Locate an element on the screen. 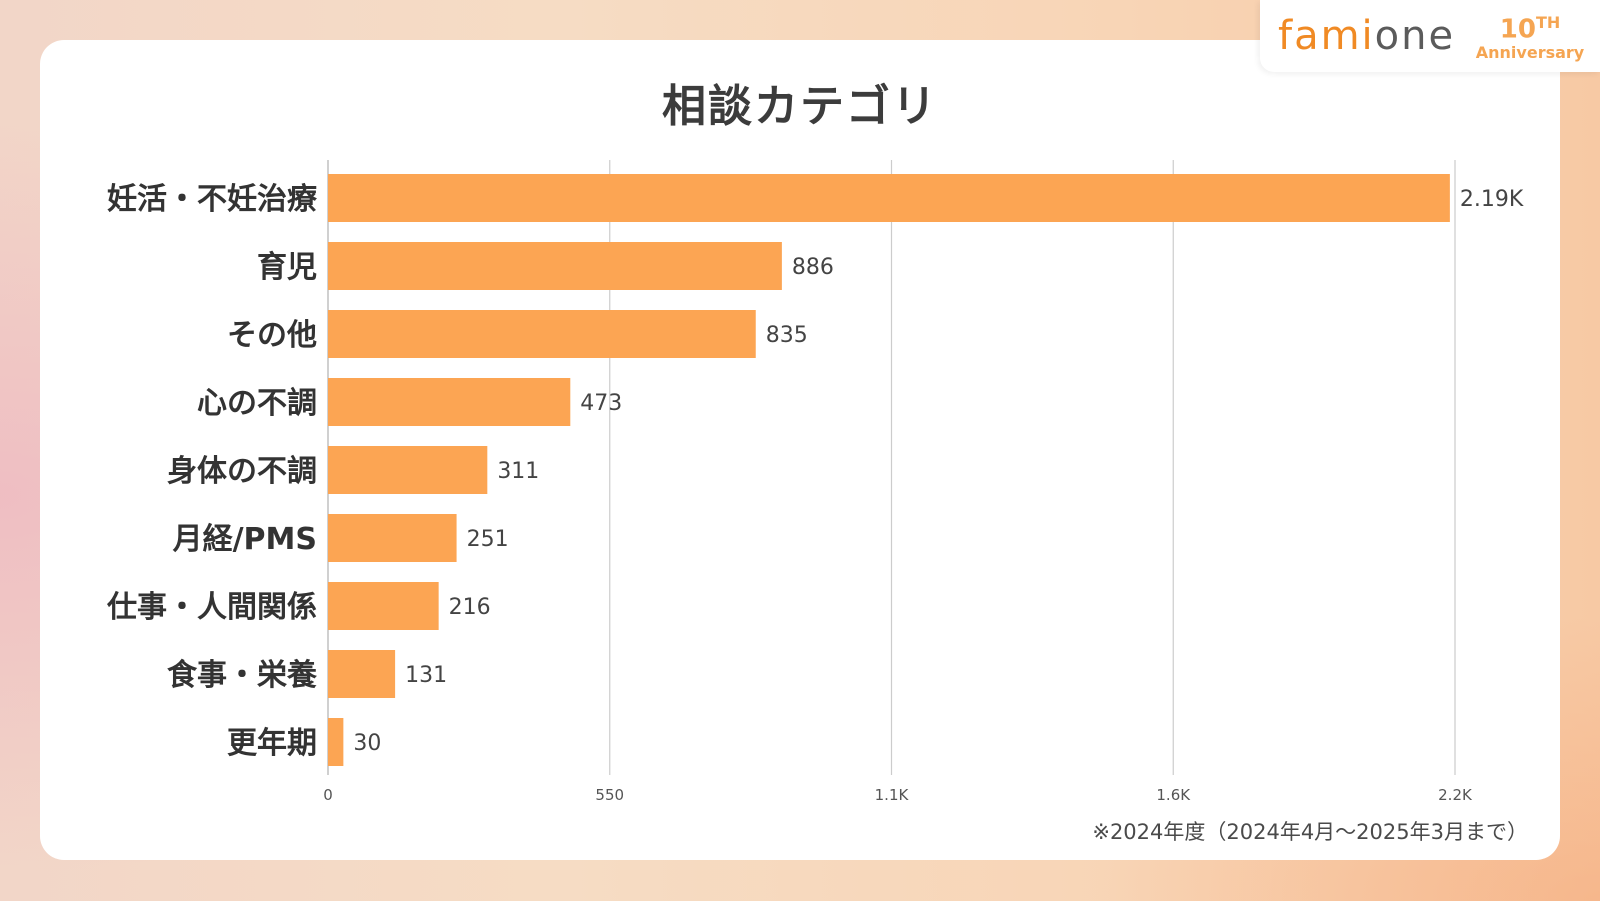 The width and height of the screenshot is (1600, 901). x-tick-label: 2.2K is located at coordinates (1455, 795).